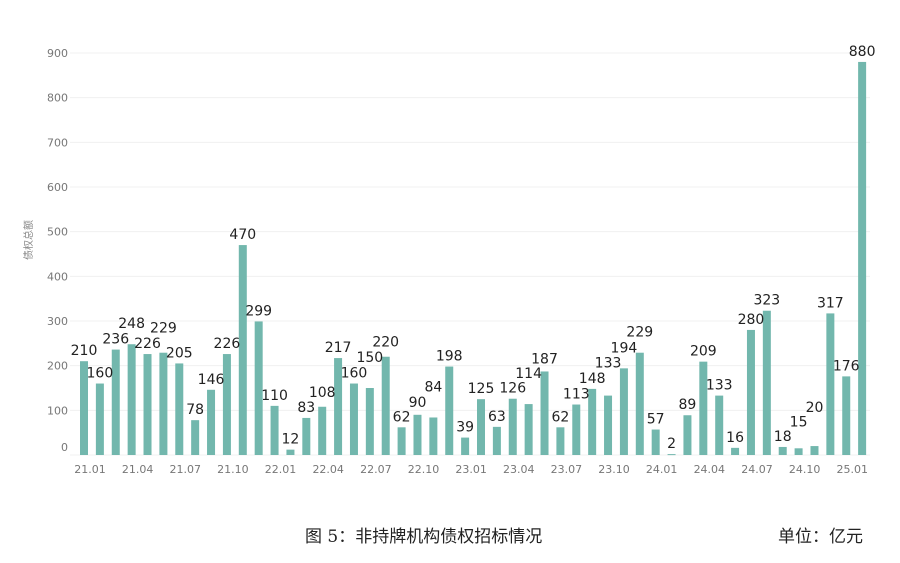 The image size is (900, 563). I want to click on bar-24.09, so click(782, 450).